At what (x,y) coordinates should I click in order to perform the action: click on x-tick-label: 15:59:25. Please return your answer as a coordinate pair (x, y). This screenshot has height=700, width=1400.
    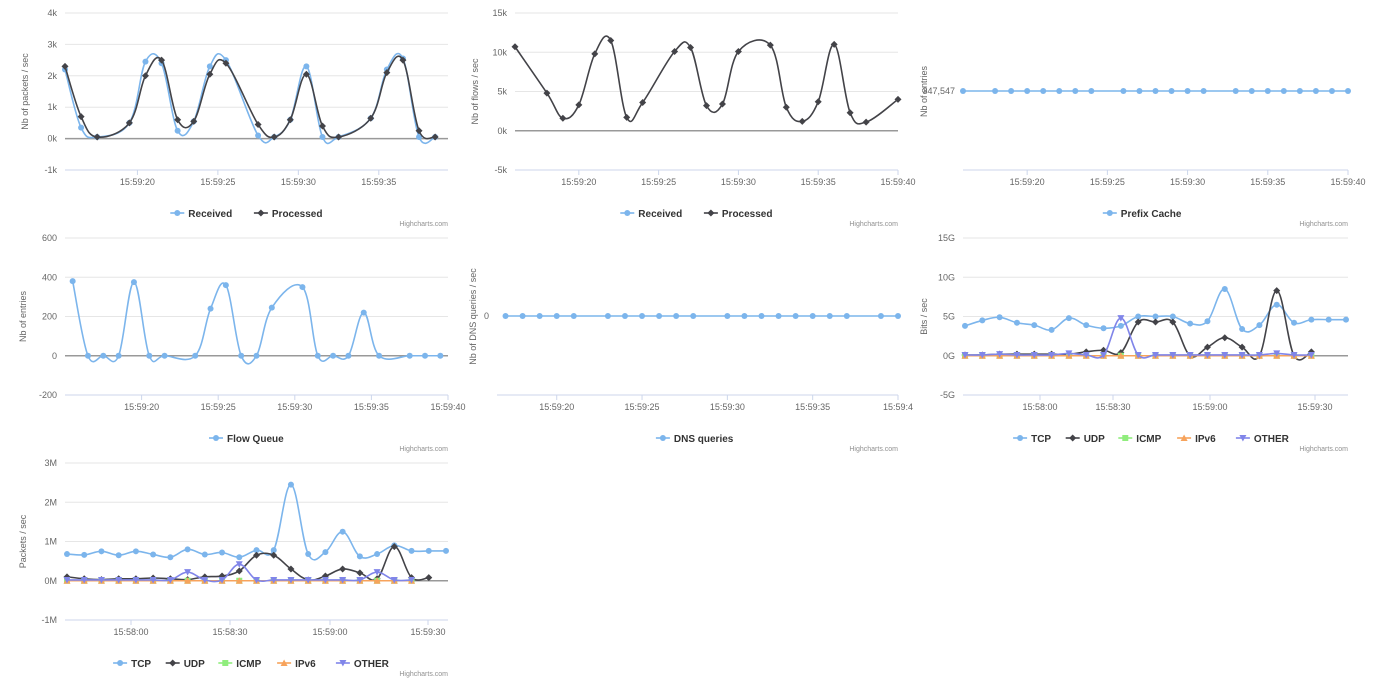
    Looking at the image, I should click on (658, 182).